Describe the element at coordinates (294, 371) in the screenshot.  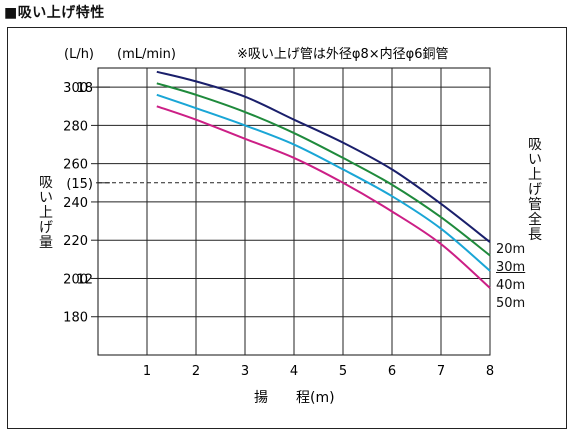
I see `x-tick-label: 4` at that location.